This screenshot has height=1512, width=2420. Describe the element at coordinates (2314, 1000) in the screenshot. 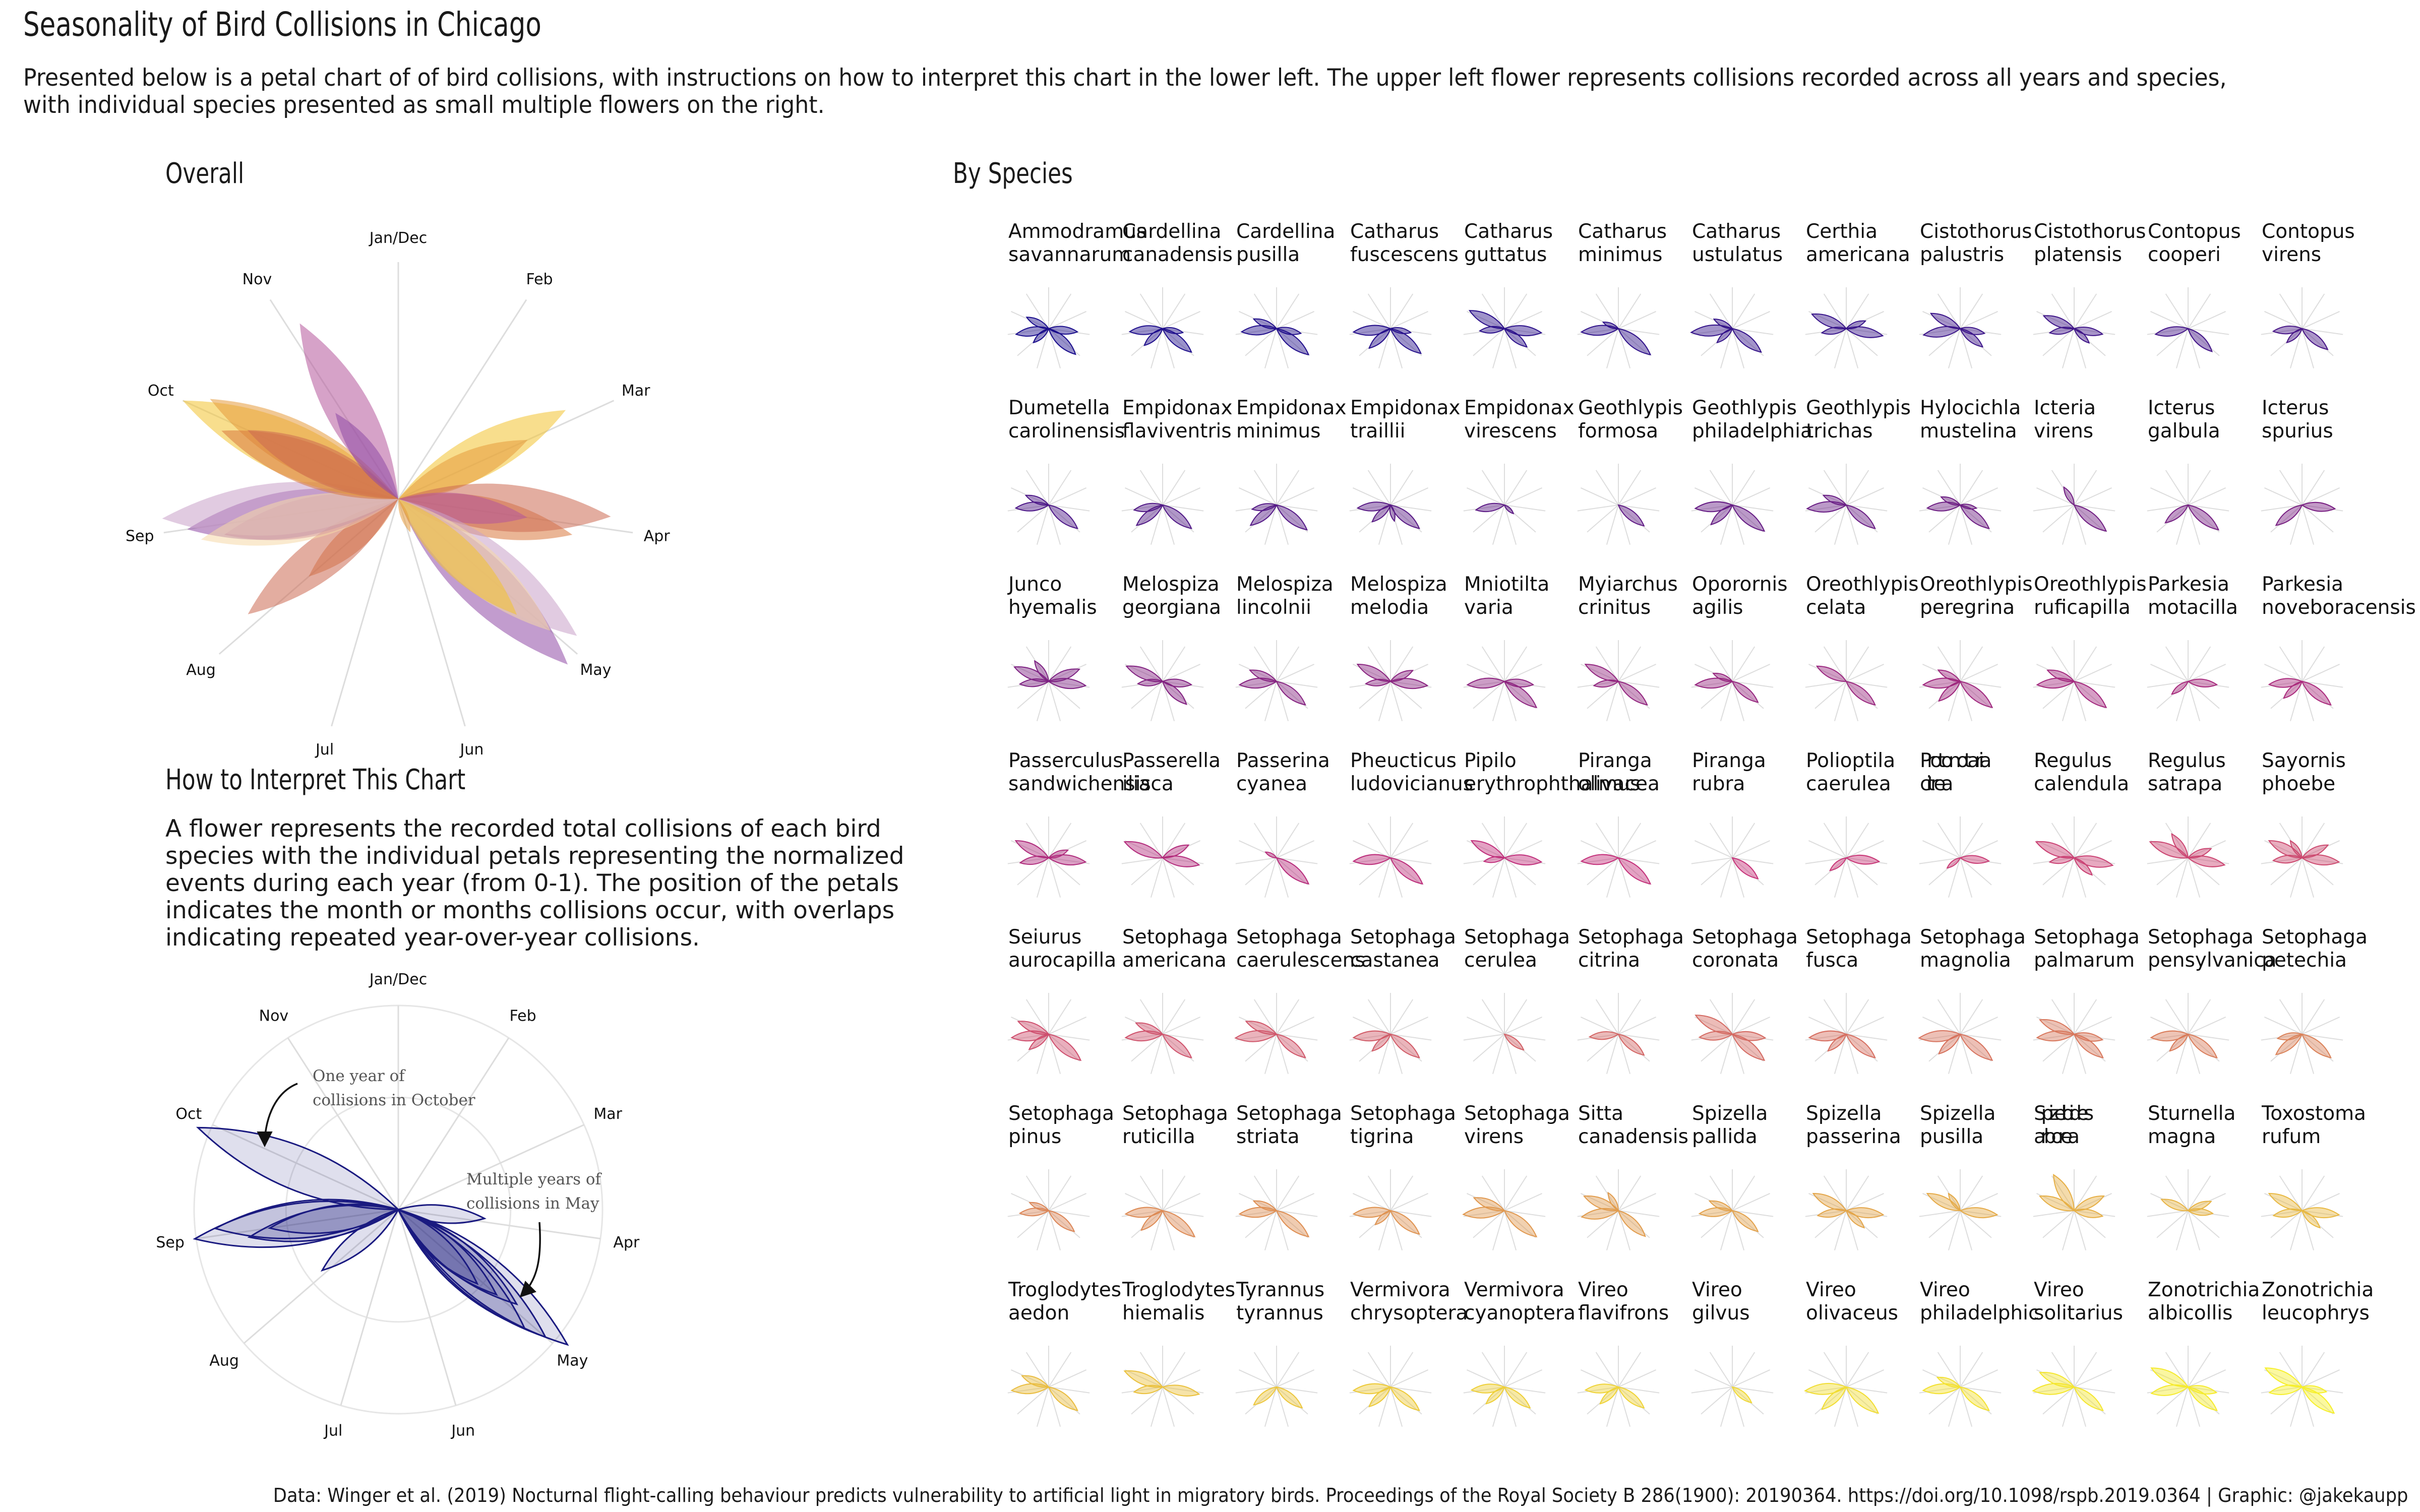

I see `species-flower: Setophaga petechia` at that location.